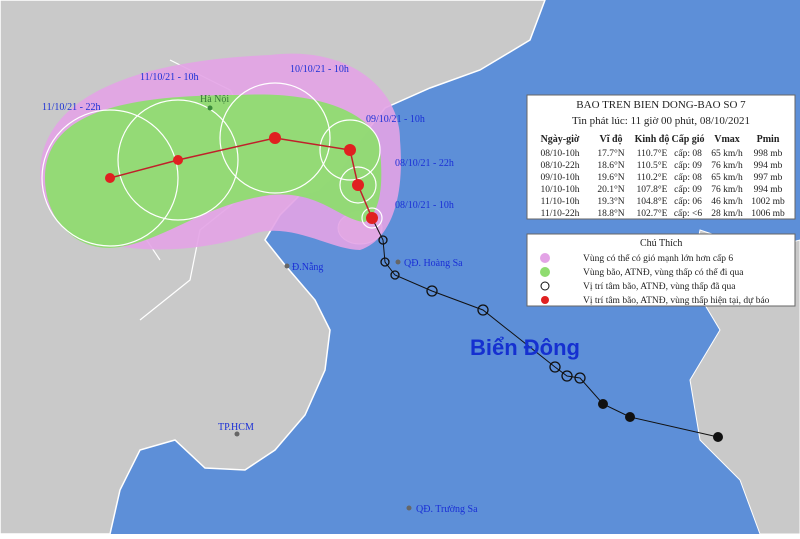 The height and width of the screenshot is (539, 800). Describe the element at coordinates (319, 69) in the screenshot. I see `label: 10/10/21 - 10h` at that location.